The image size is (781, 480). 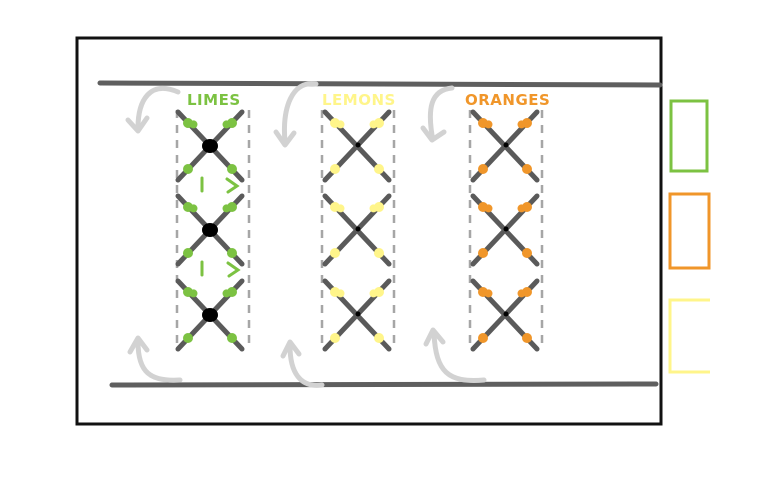 I want to click on bottom-rail, so click(x=384, y=384).